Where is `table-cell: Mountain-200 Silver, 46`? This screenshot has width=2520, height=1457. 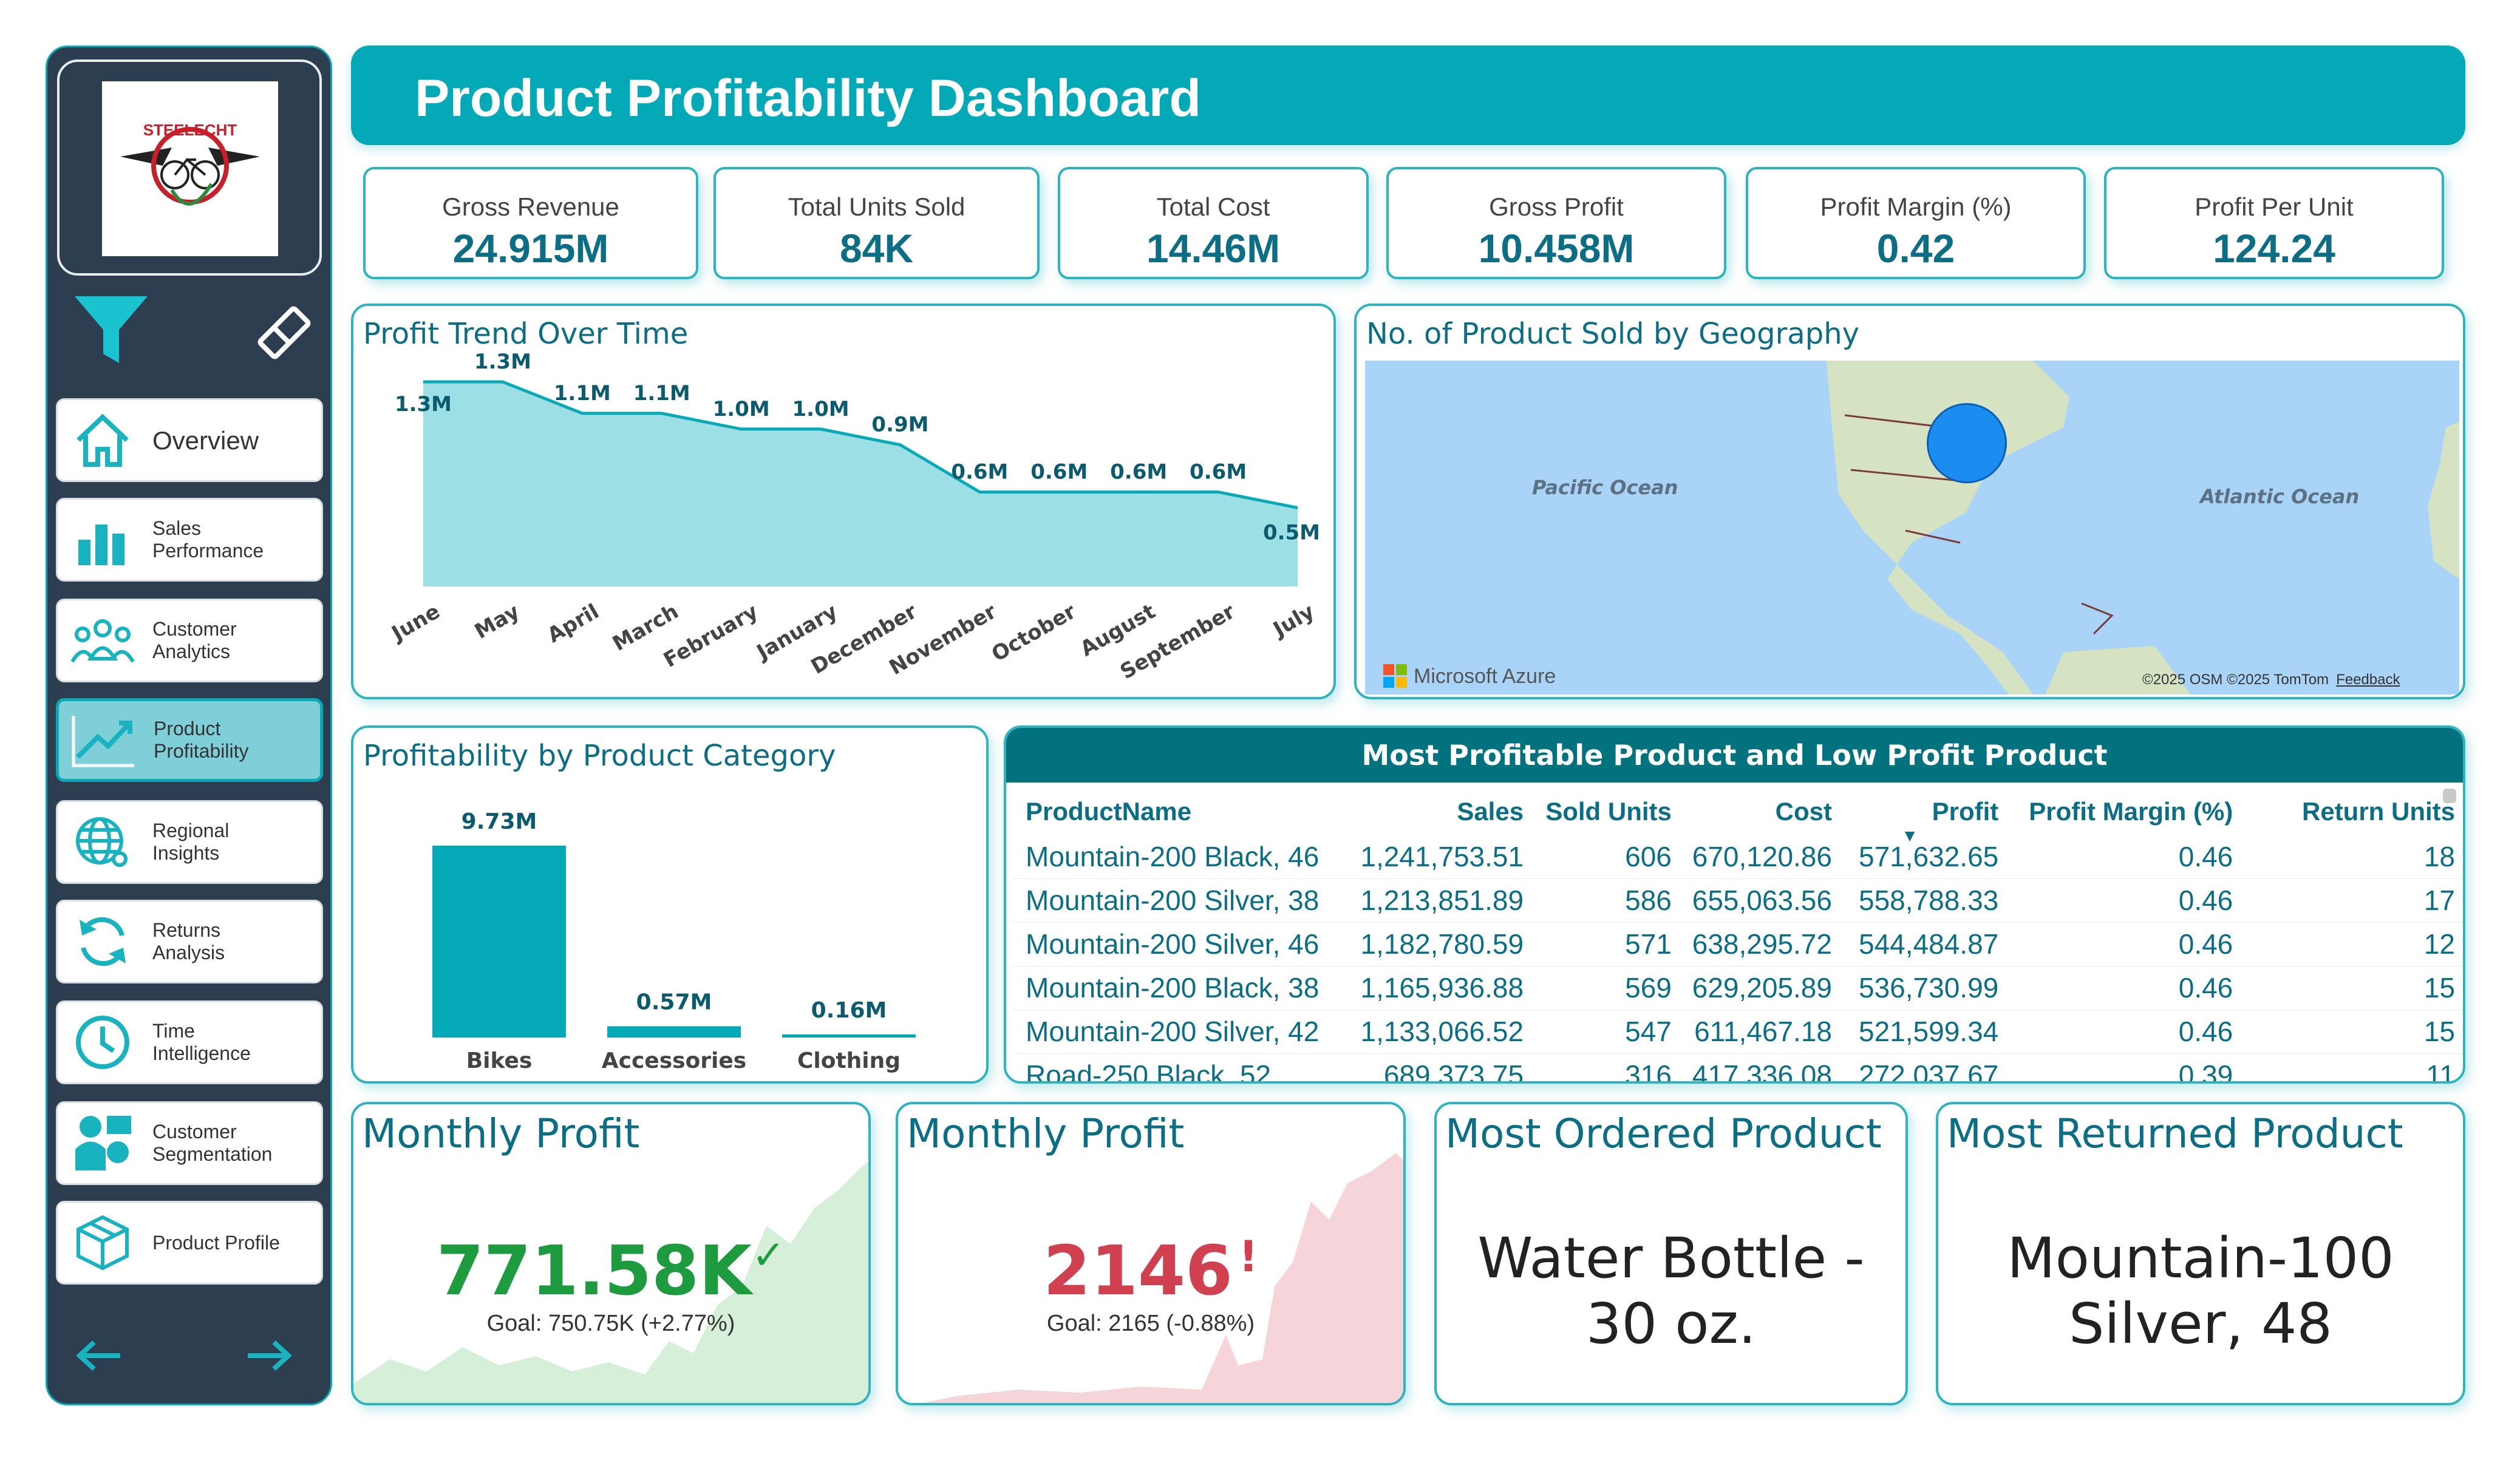 table-cell: Mountain-200 Silver, 46 is located at coordinates (1185, 944).